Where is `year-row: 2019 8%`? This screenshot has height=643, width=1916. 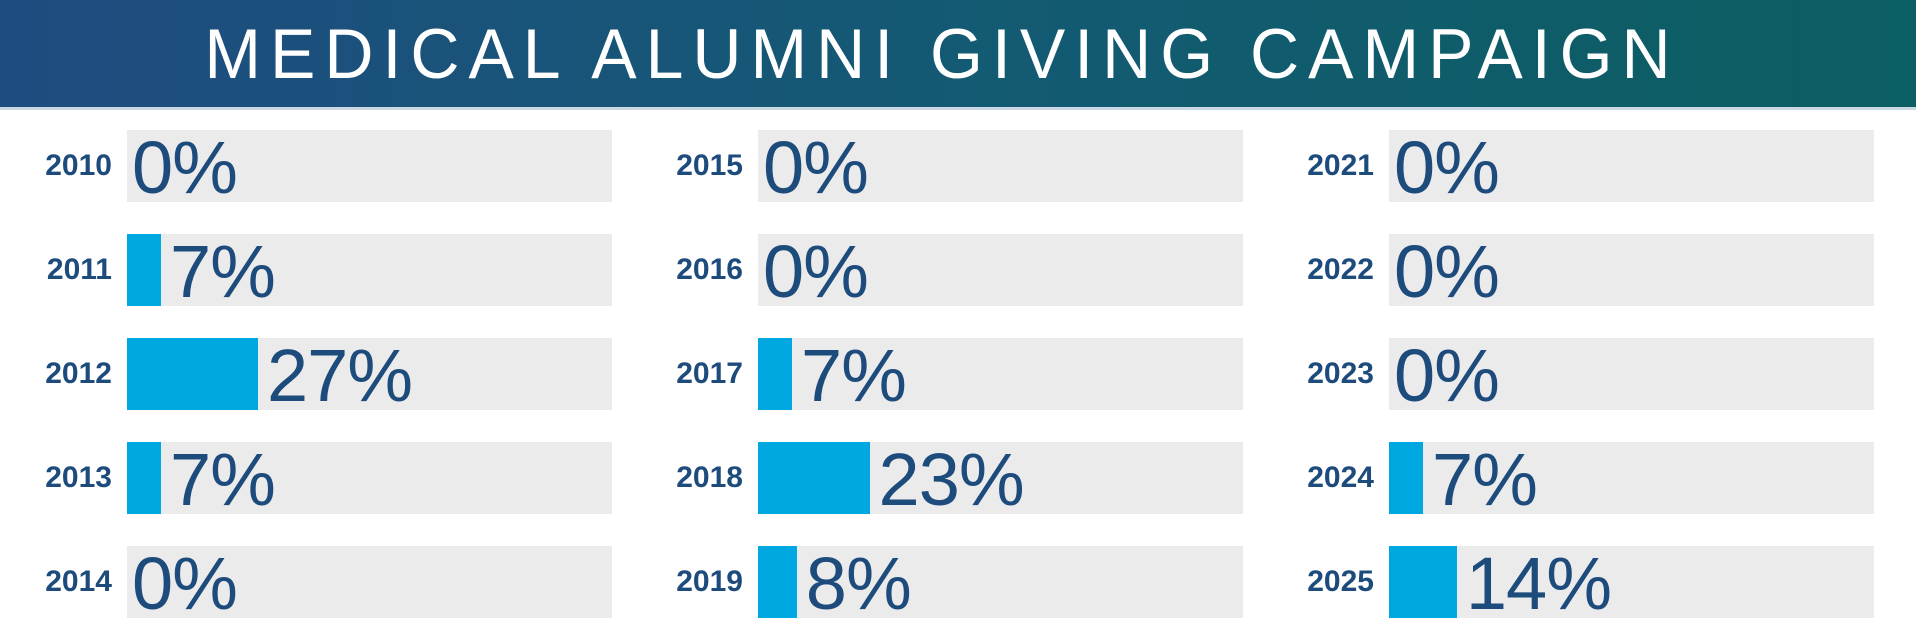 year-row: 2019 8% is located at coordinates (956, 583).